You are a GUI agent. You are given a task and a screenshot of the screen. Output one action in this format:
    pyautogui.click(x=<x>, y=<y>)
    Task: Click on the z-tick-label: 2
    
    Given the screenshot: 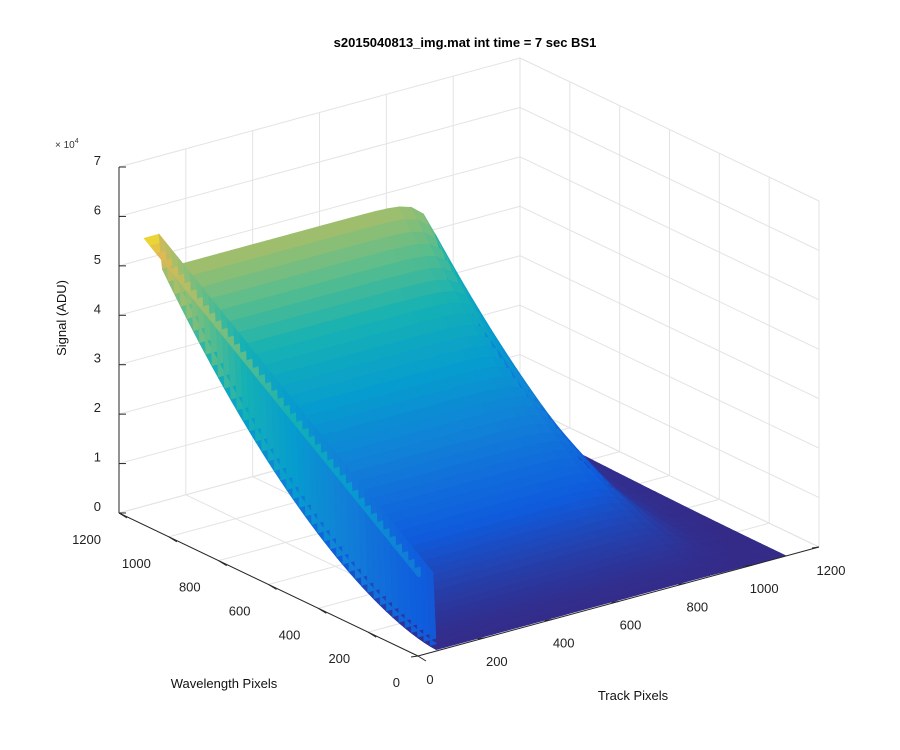 What is the action you would take?
    pyautogui.click(x=97, y=407)
    